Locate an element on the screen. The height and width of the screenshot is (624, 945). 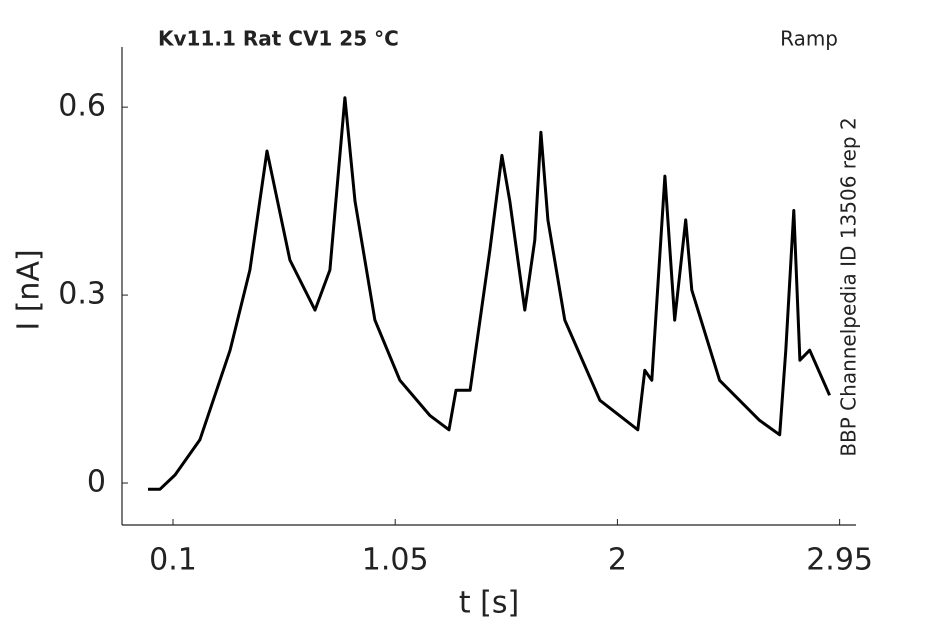
y-axis-label: I [nA] is located at coordinates (29, 289).